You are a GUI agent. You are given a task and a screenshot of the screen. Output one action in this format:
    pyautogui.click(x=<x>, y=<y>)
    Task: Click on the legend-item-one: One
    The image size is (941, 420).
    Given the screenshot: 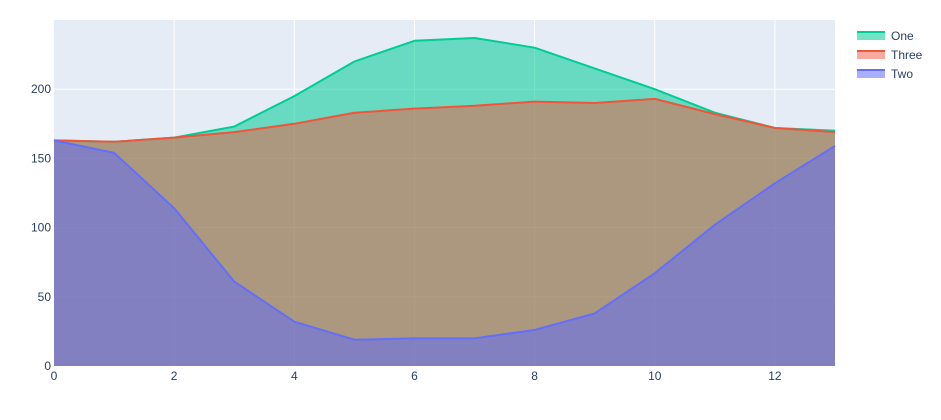 What is the action you would take?
    pyautogui.click(x=885, y=36)
    